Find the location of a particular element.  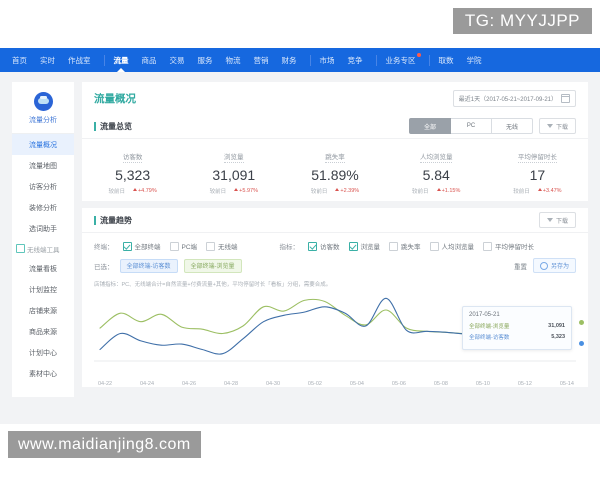

metric-value: 5,323 is located at coordinates (133, 174).